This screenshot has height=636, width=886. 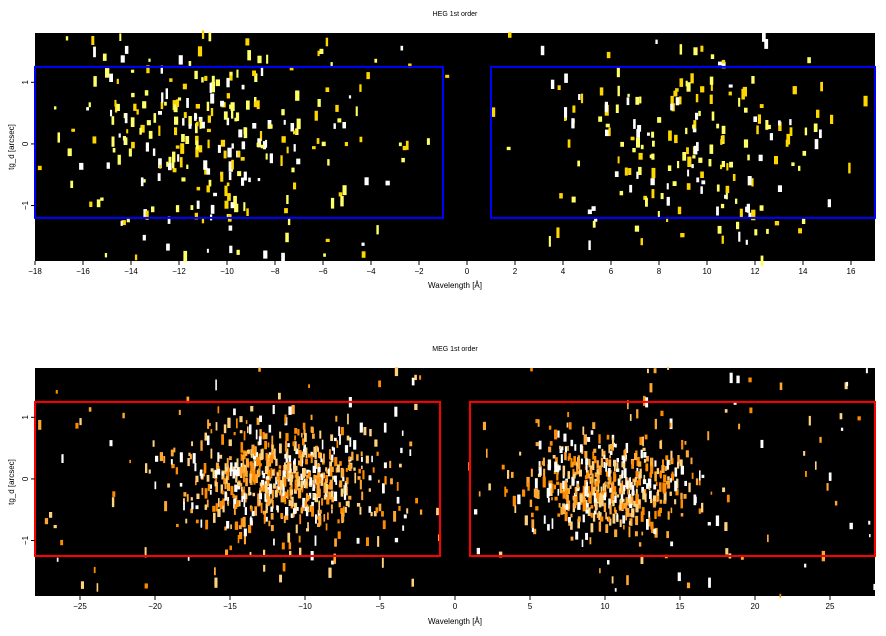 I want to click on x-tick-label: −20, so click(x=155, y=606).